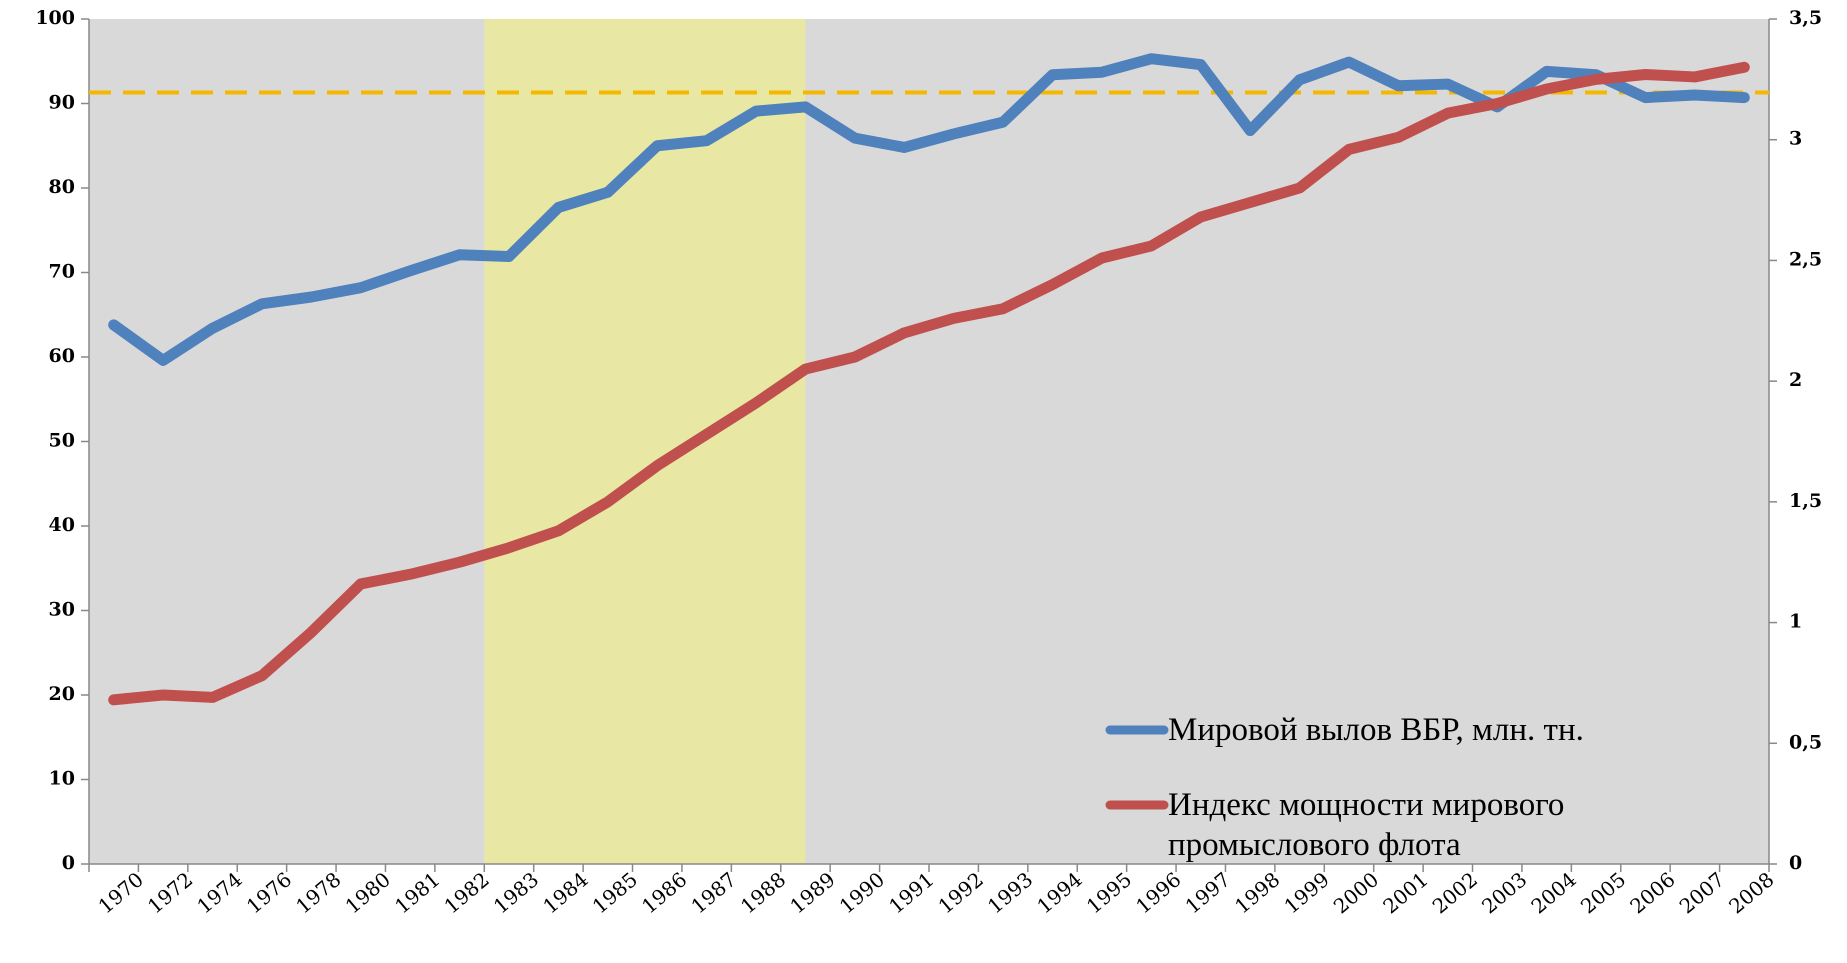 This screenshot has width=1847, height=963. Describe the element at coordinates (1109, 892) in the screenshot. I see `x-tick-label: 1995` at that location.